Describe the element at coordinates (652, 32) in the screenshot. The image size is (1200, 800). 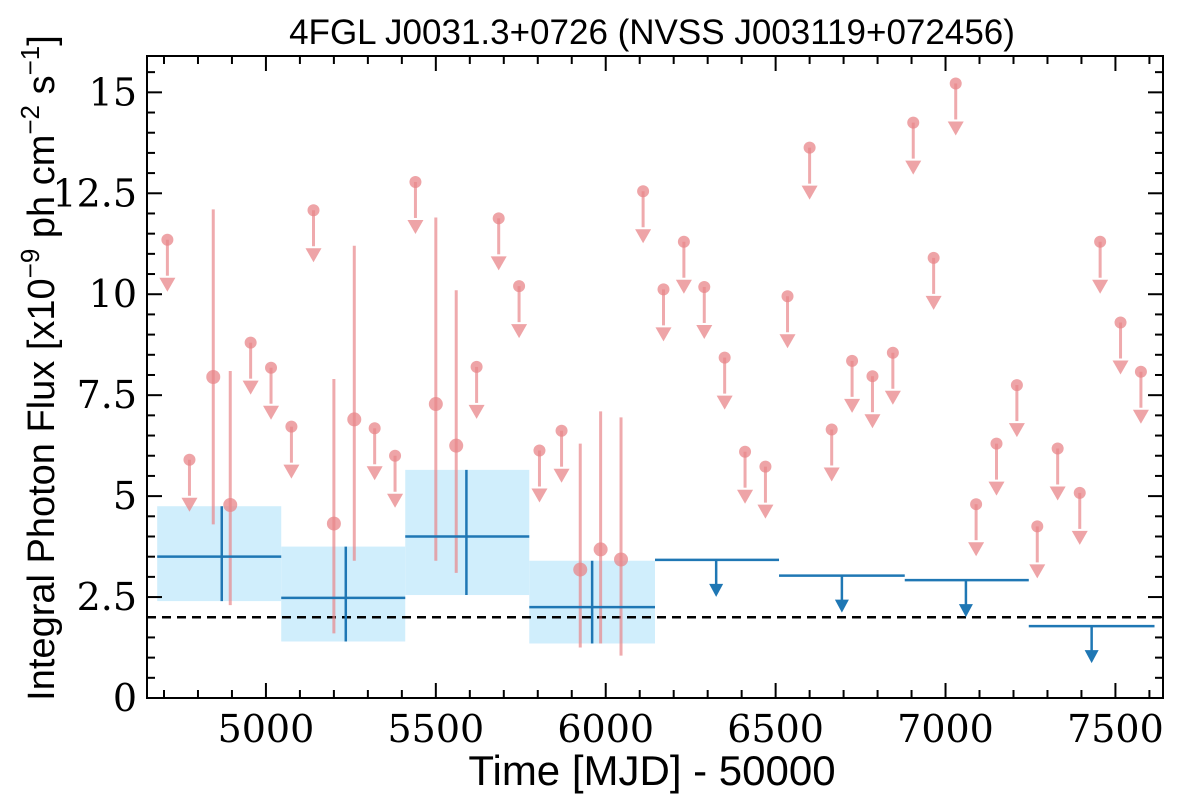
I see `chart-title: 4FGL J0031.3+0726 (NVSS J003119+072456)` at that location.